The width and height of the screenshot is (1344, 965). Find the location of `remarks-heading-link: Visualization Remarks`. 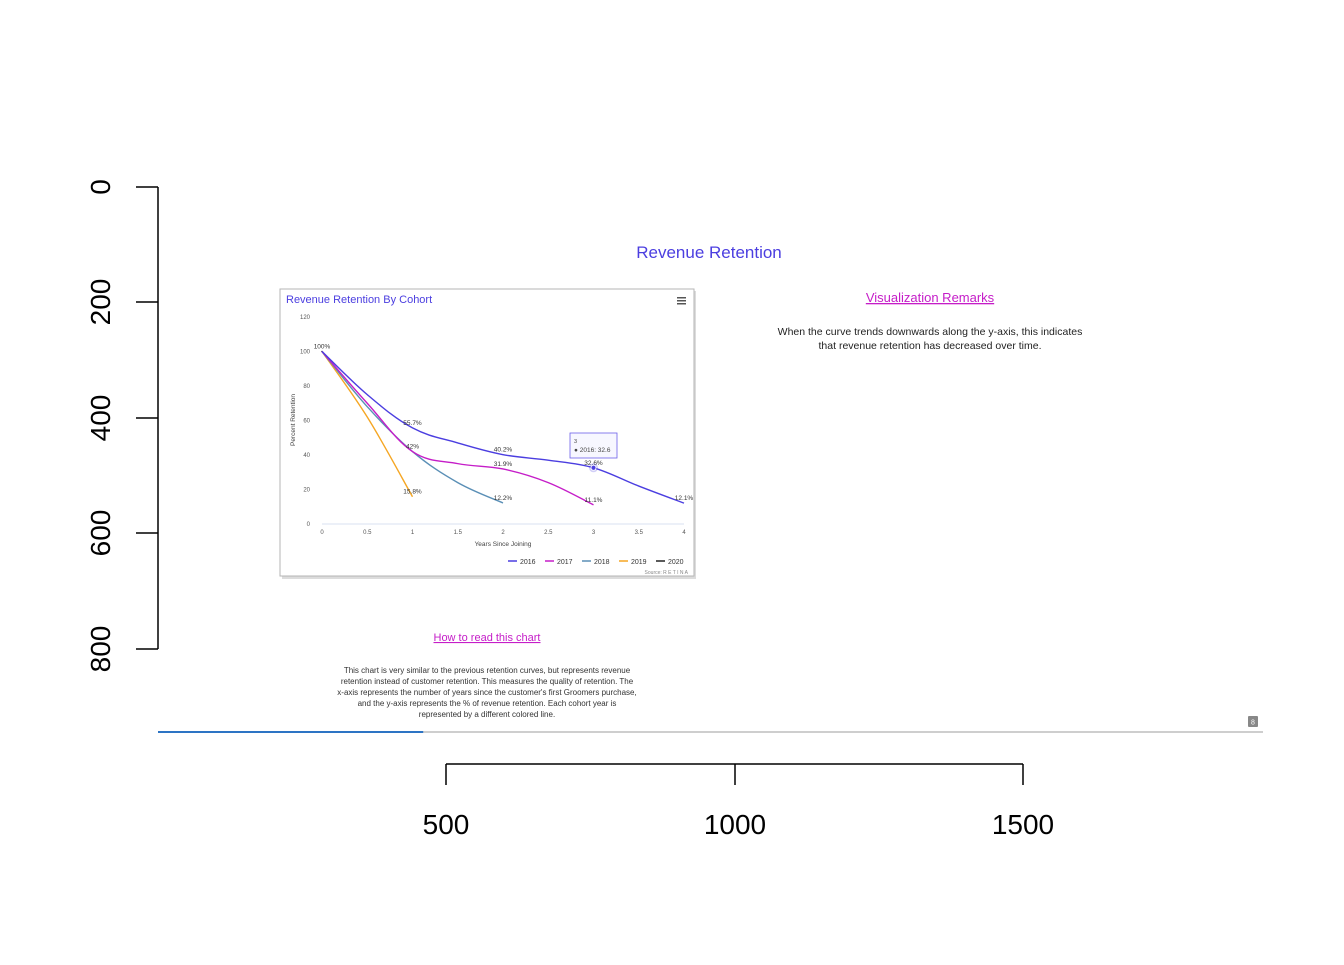

remarks-heading-link: Visualization Remarks is located at coordinates (930, 297).